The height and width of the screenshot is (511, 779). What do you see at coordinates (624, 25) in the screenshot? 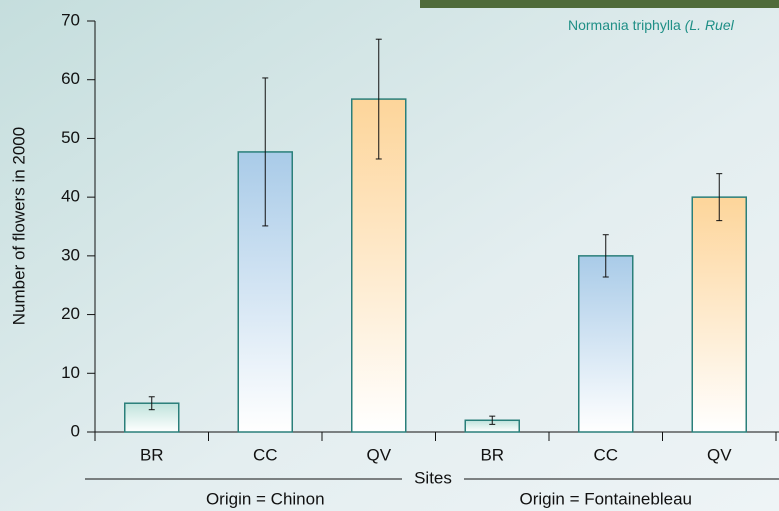
I see `species-name: Normania triphylla` at bounding box center [624, 25].